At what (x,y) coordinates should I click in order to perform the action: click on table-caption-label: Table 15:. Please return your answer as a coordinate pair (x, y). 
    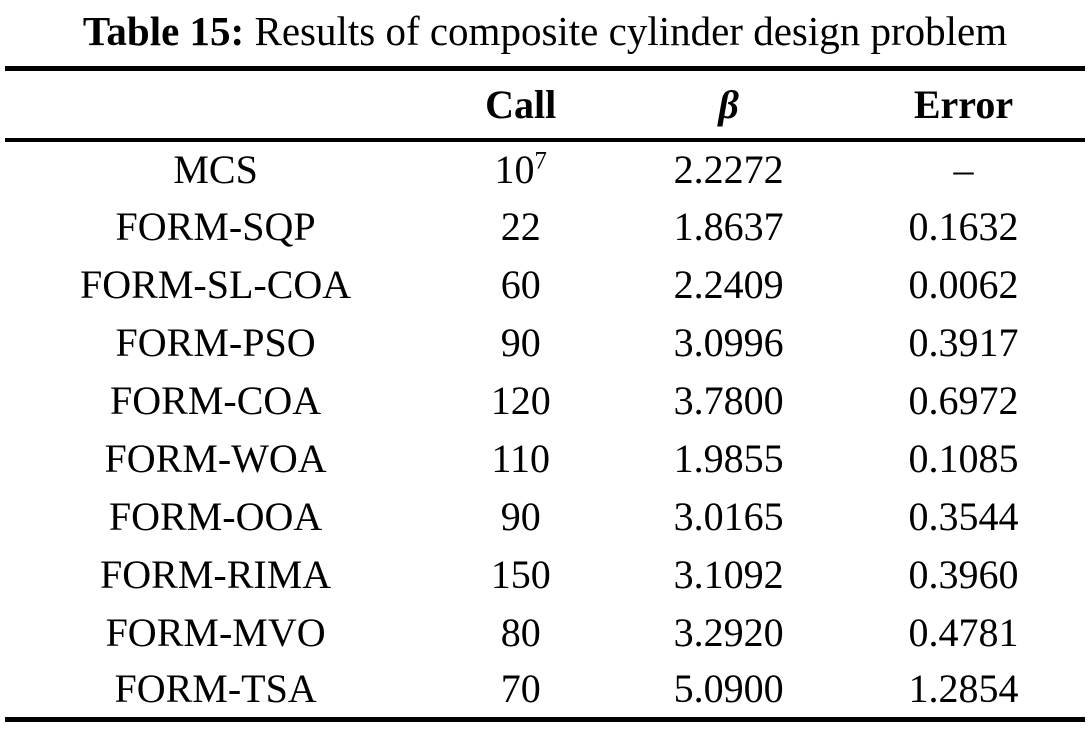
    Looking at the image, I should click on (163, 31).